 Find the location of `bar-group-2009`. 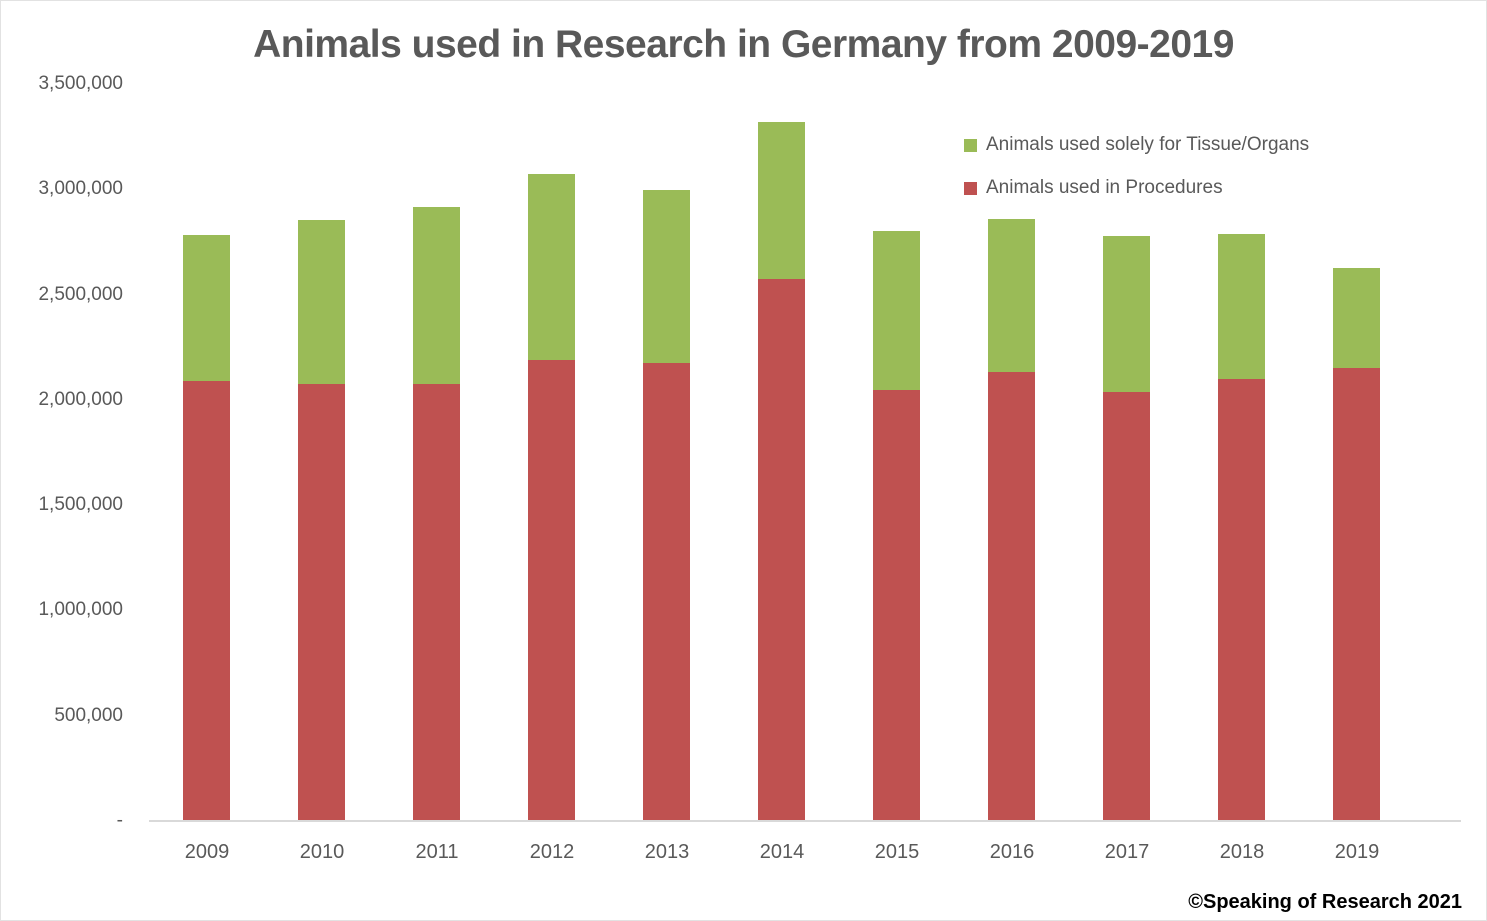

bar-group-2009 is located at coordinates (206, 528).